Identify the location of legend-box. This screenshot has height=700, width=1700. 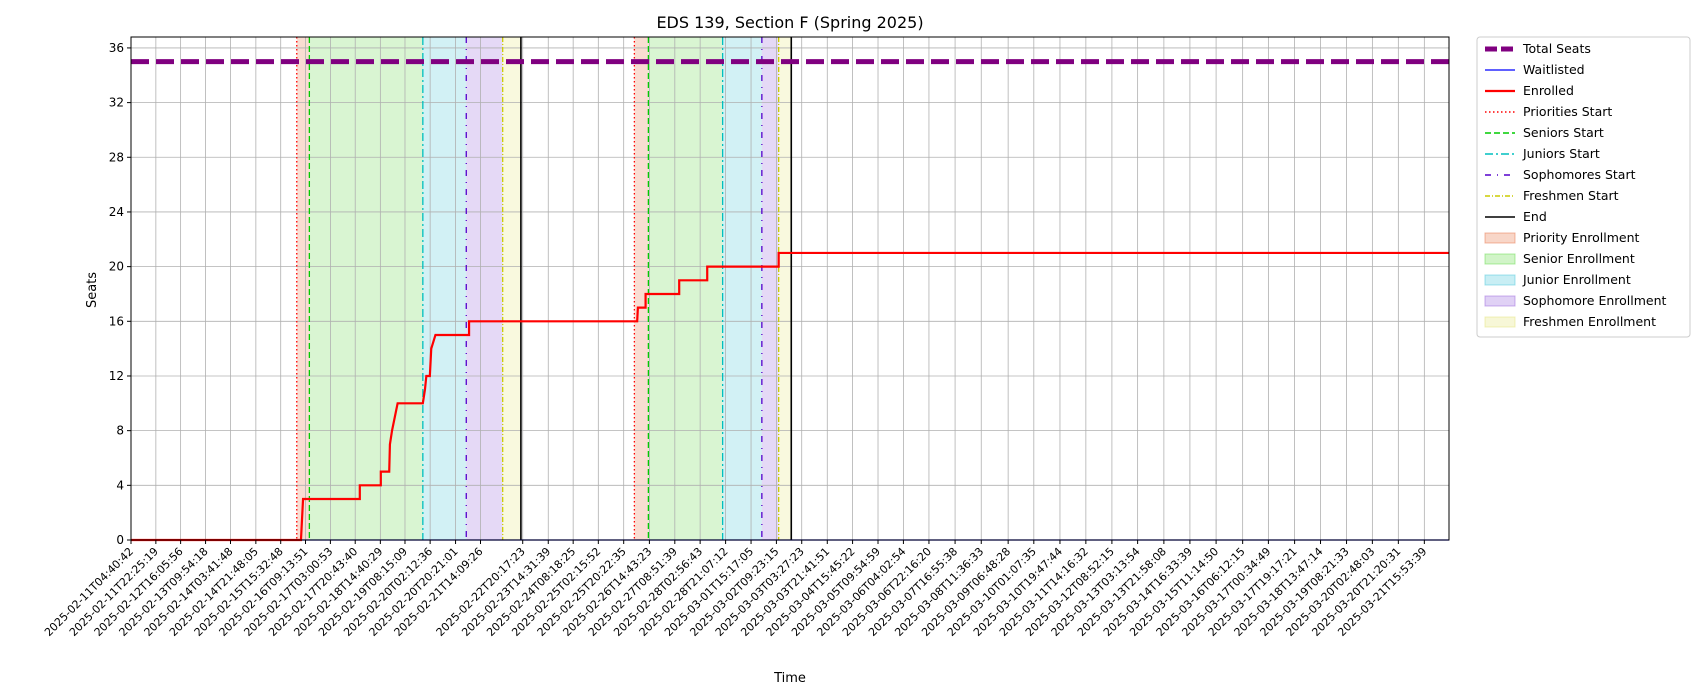
(1583, 187).